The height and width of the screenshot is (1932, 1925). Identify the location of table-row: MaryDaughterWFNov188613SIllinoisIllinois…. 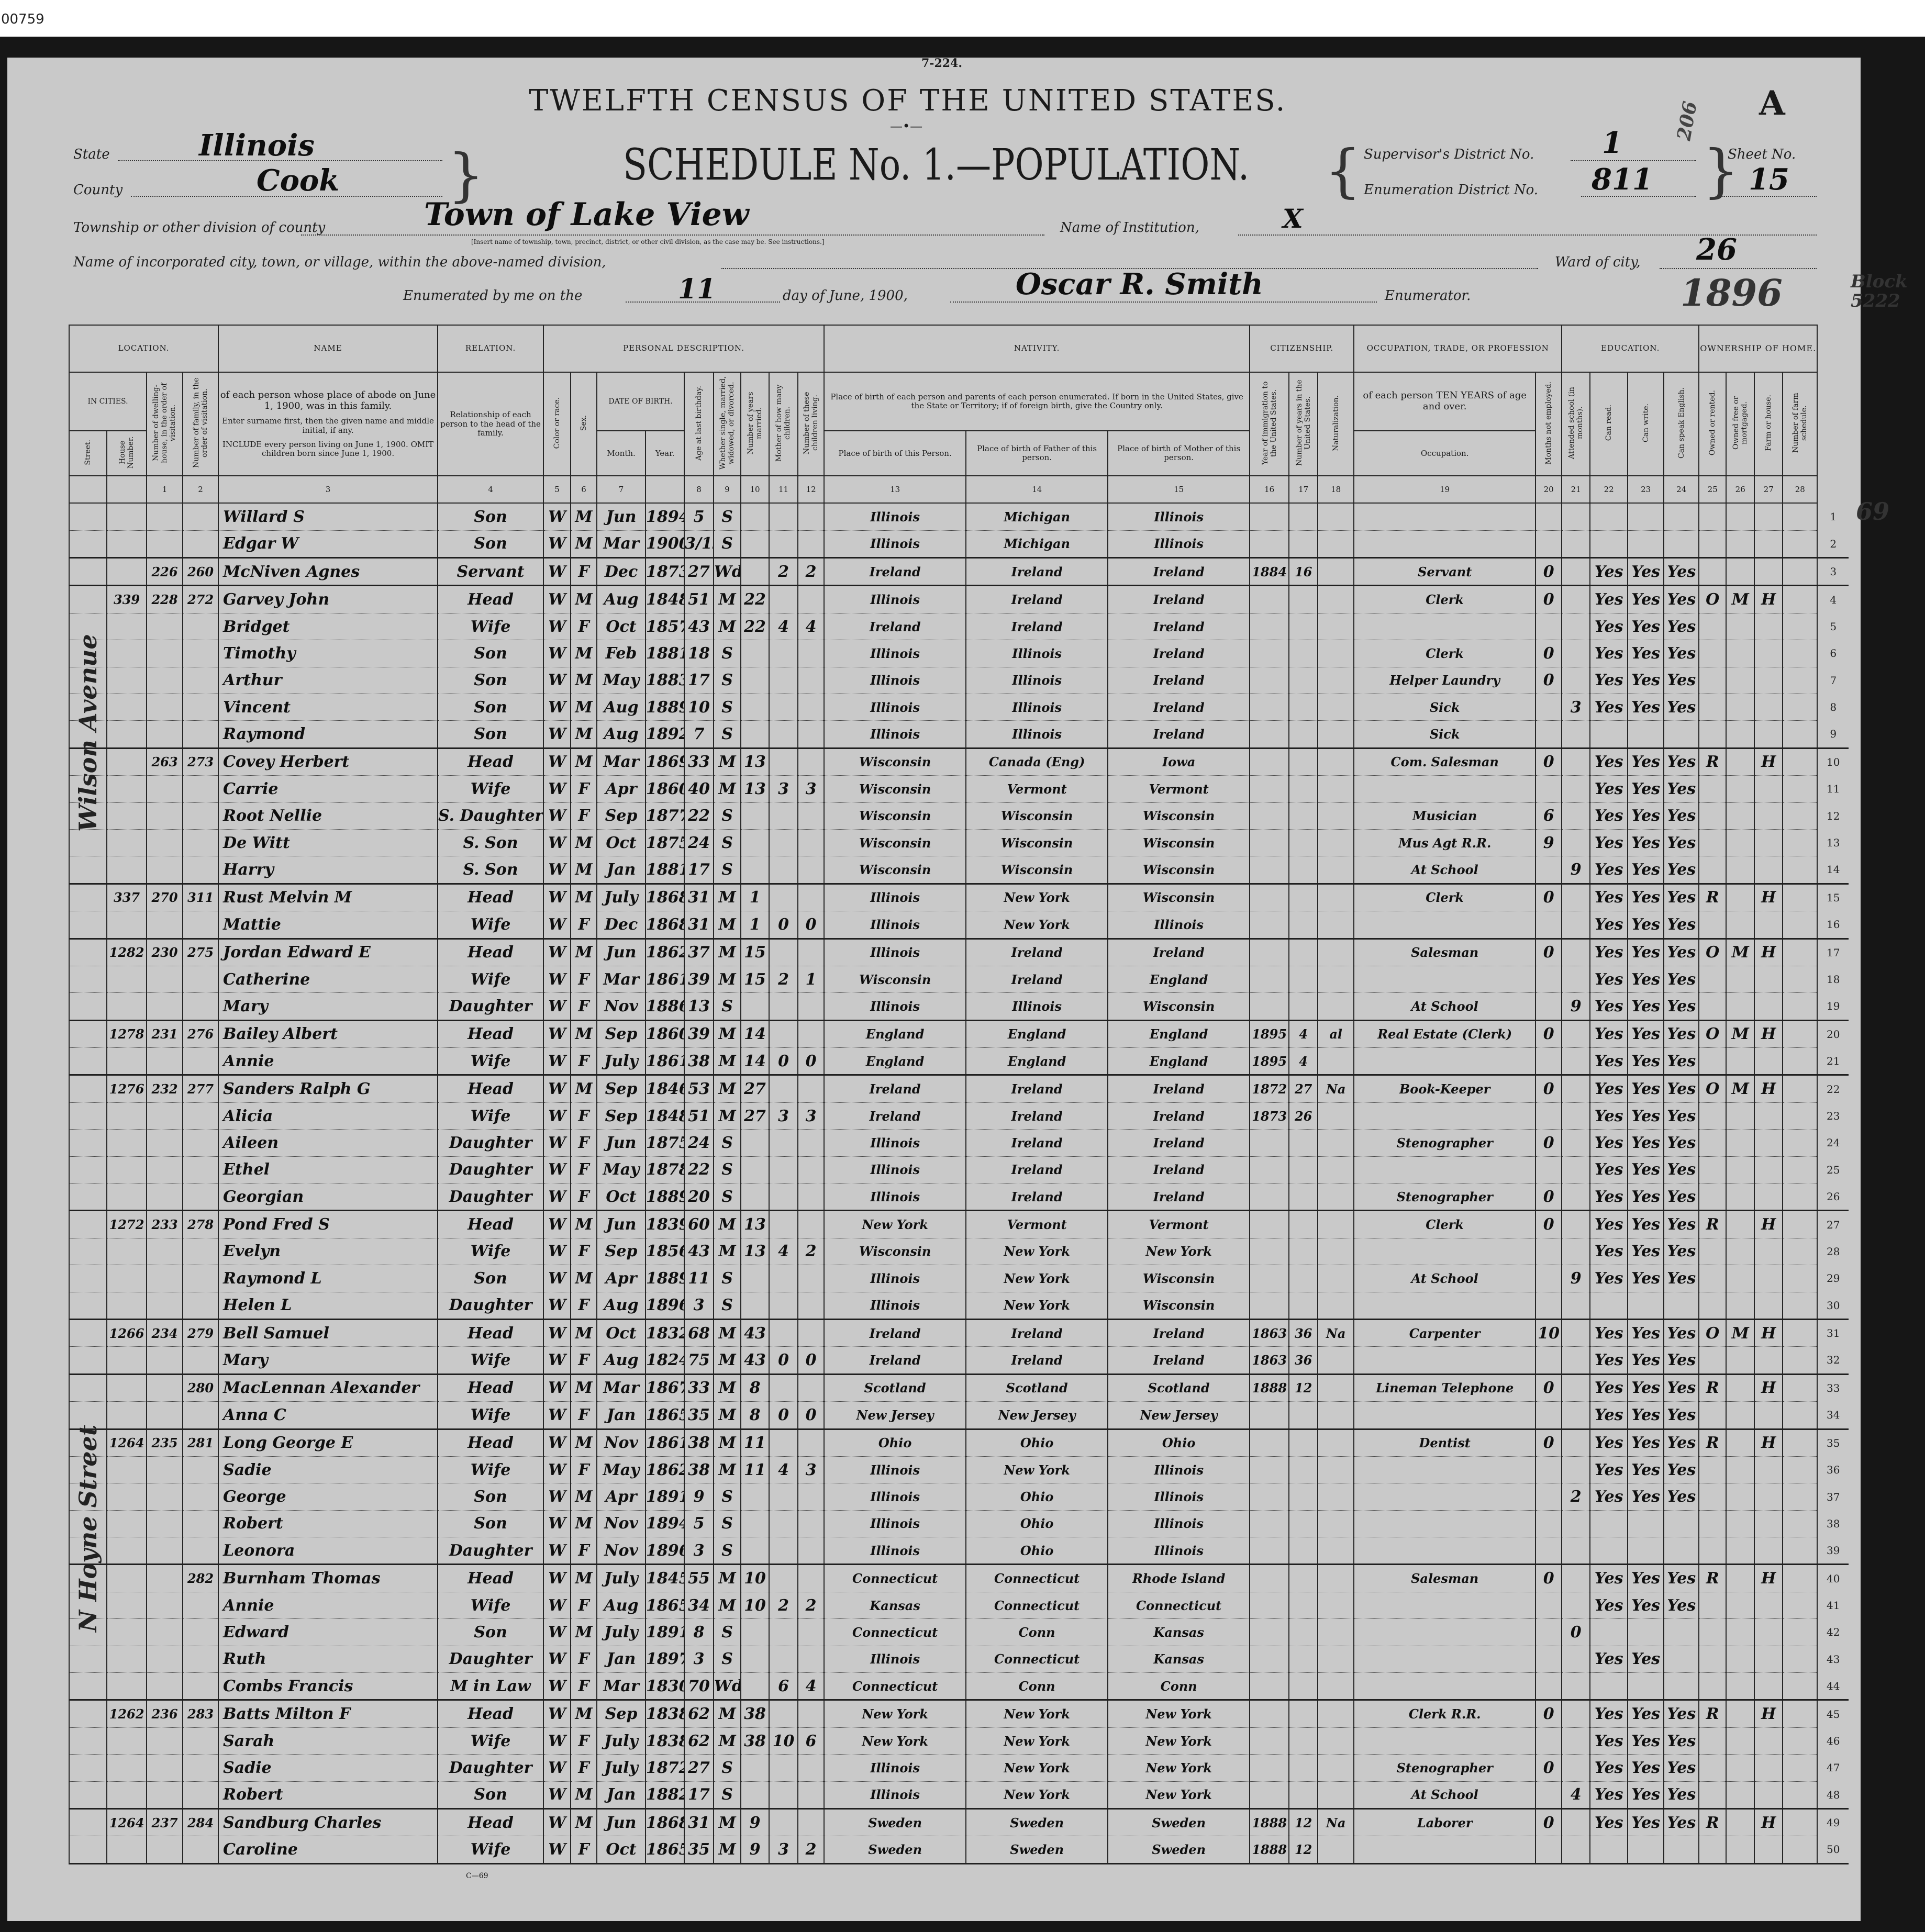
(959, 1006).